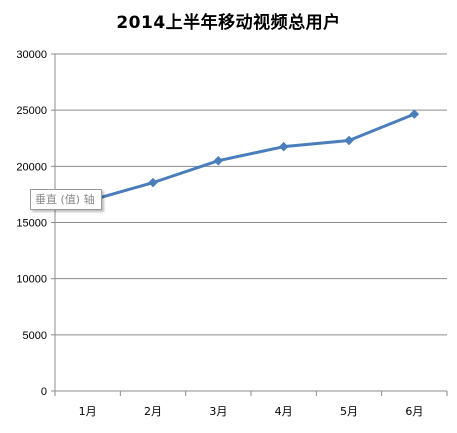  I want to click on vertical-axis-tooltip: 垂直 (值) 轴, so click(66, 199).